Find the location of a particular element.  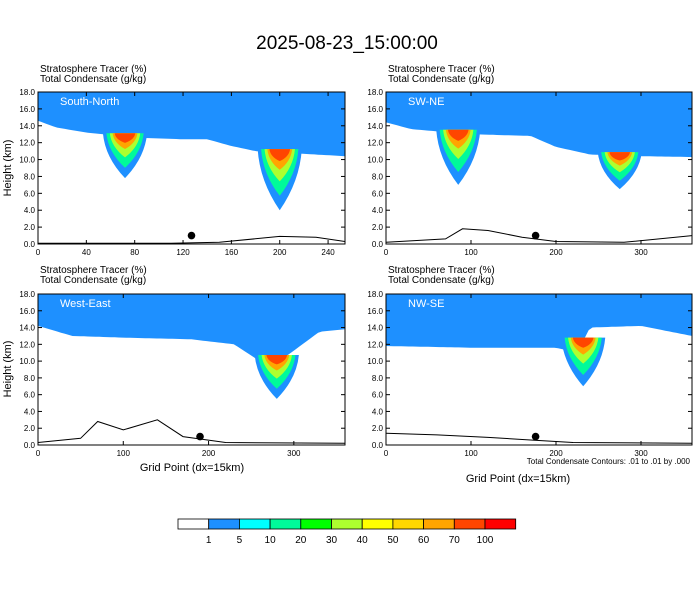

colorbar-label: 20 is located at coordinates (301, 540).